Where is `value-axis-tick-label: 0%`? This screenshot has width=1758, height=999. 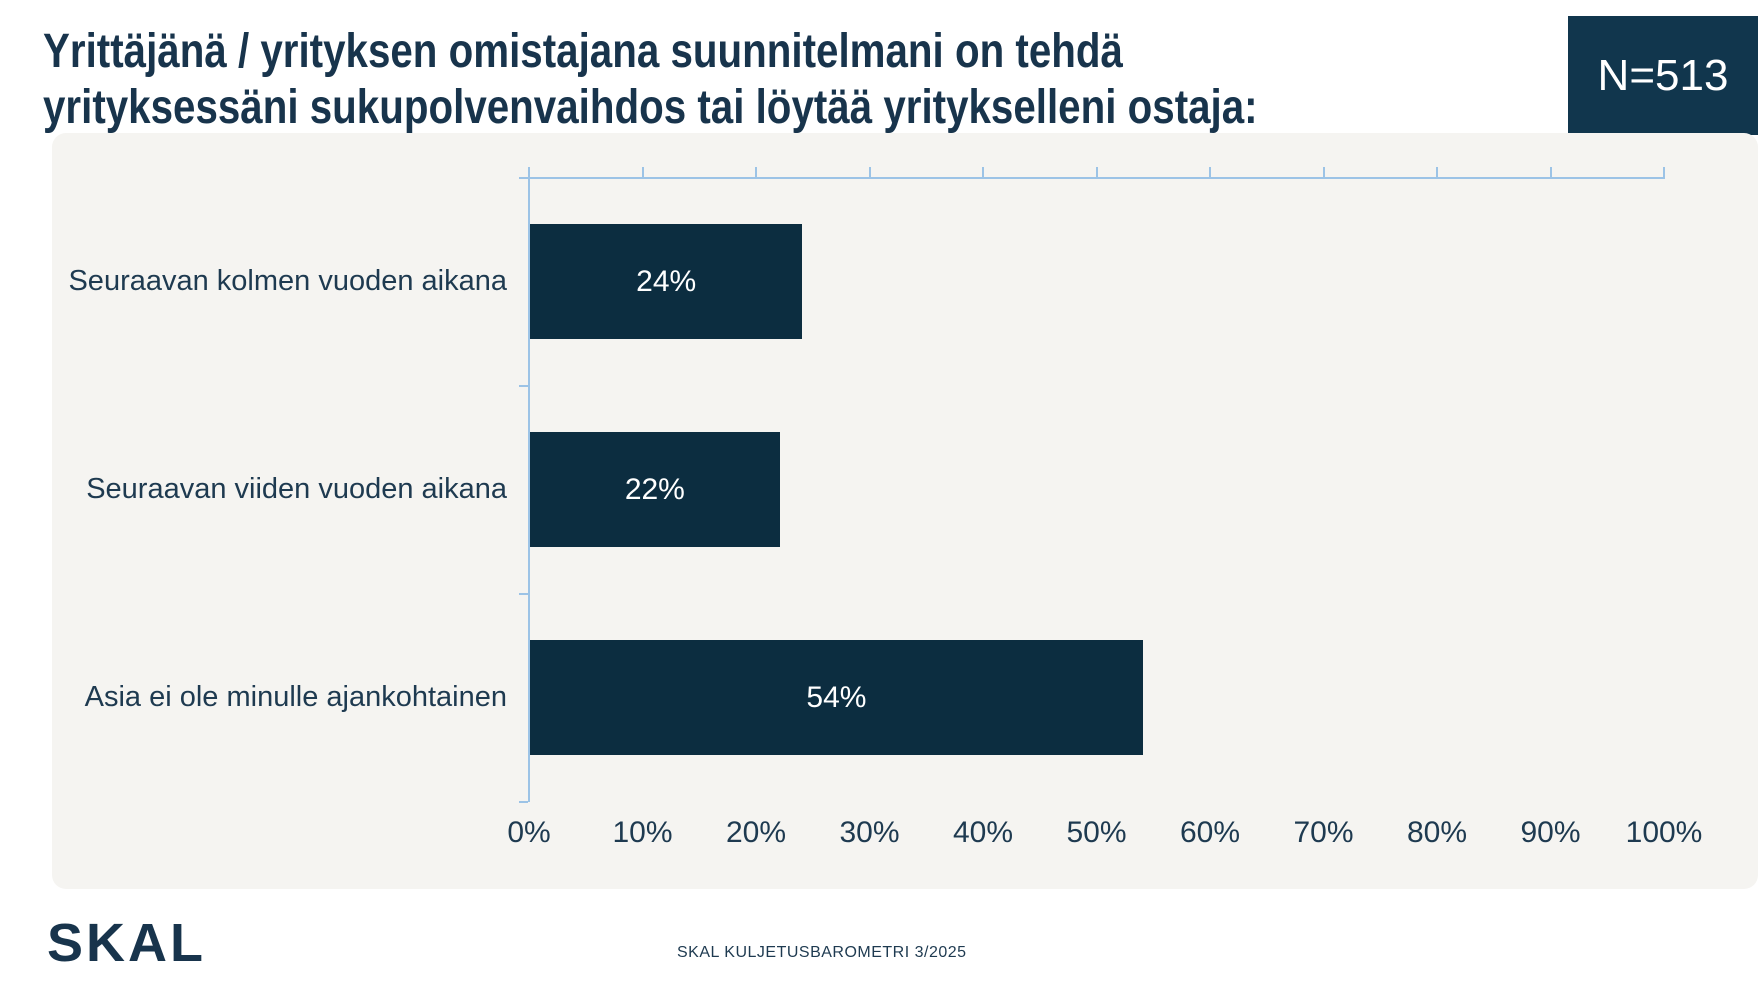 value-axis-tick-label: 0% is located at coordinates (529, 832).